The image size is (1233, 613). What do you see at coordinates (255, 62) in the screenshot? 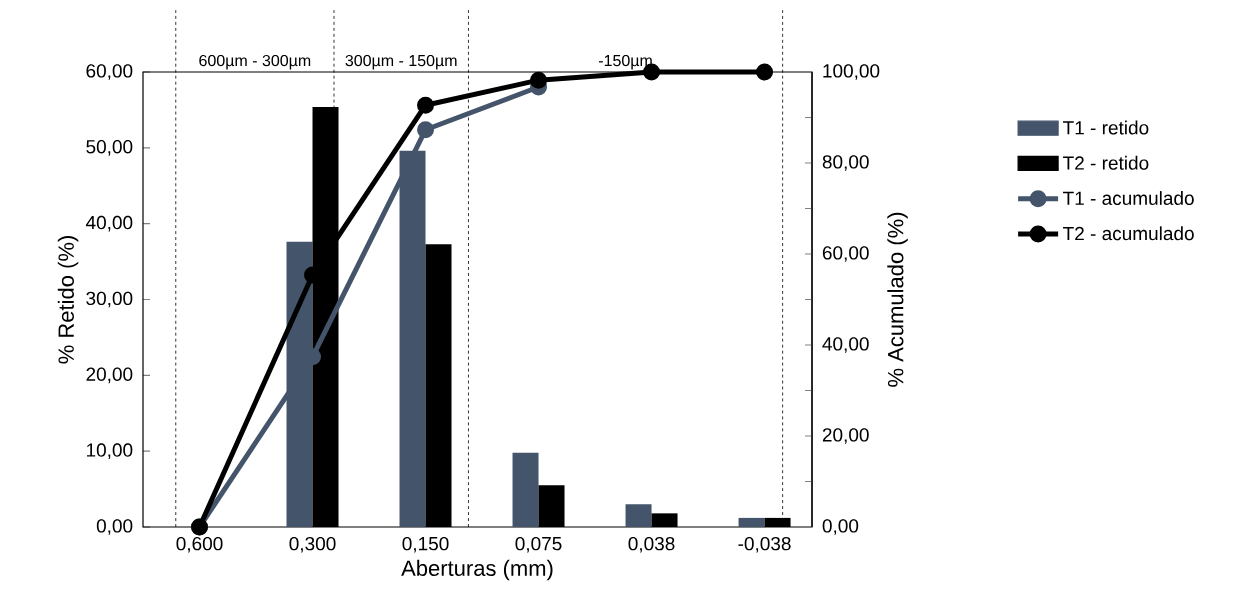
I see `text: 600µm - 300µm` at bounding box center [255, 62].